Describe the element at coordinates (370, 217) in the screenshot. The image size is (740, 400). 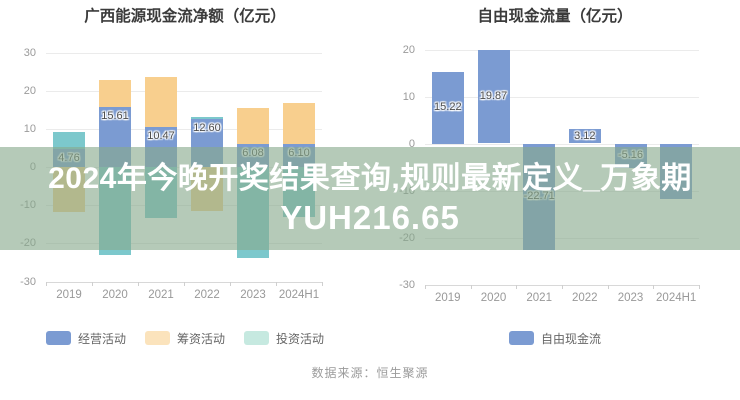
I see `watermark-text-line2: YUH216.65` at that location.